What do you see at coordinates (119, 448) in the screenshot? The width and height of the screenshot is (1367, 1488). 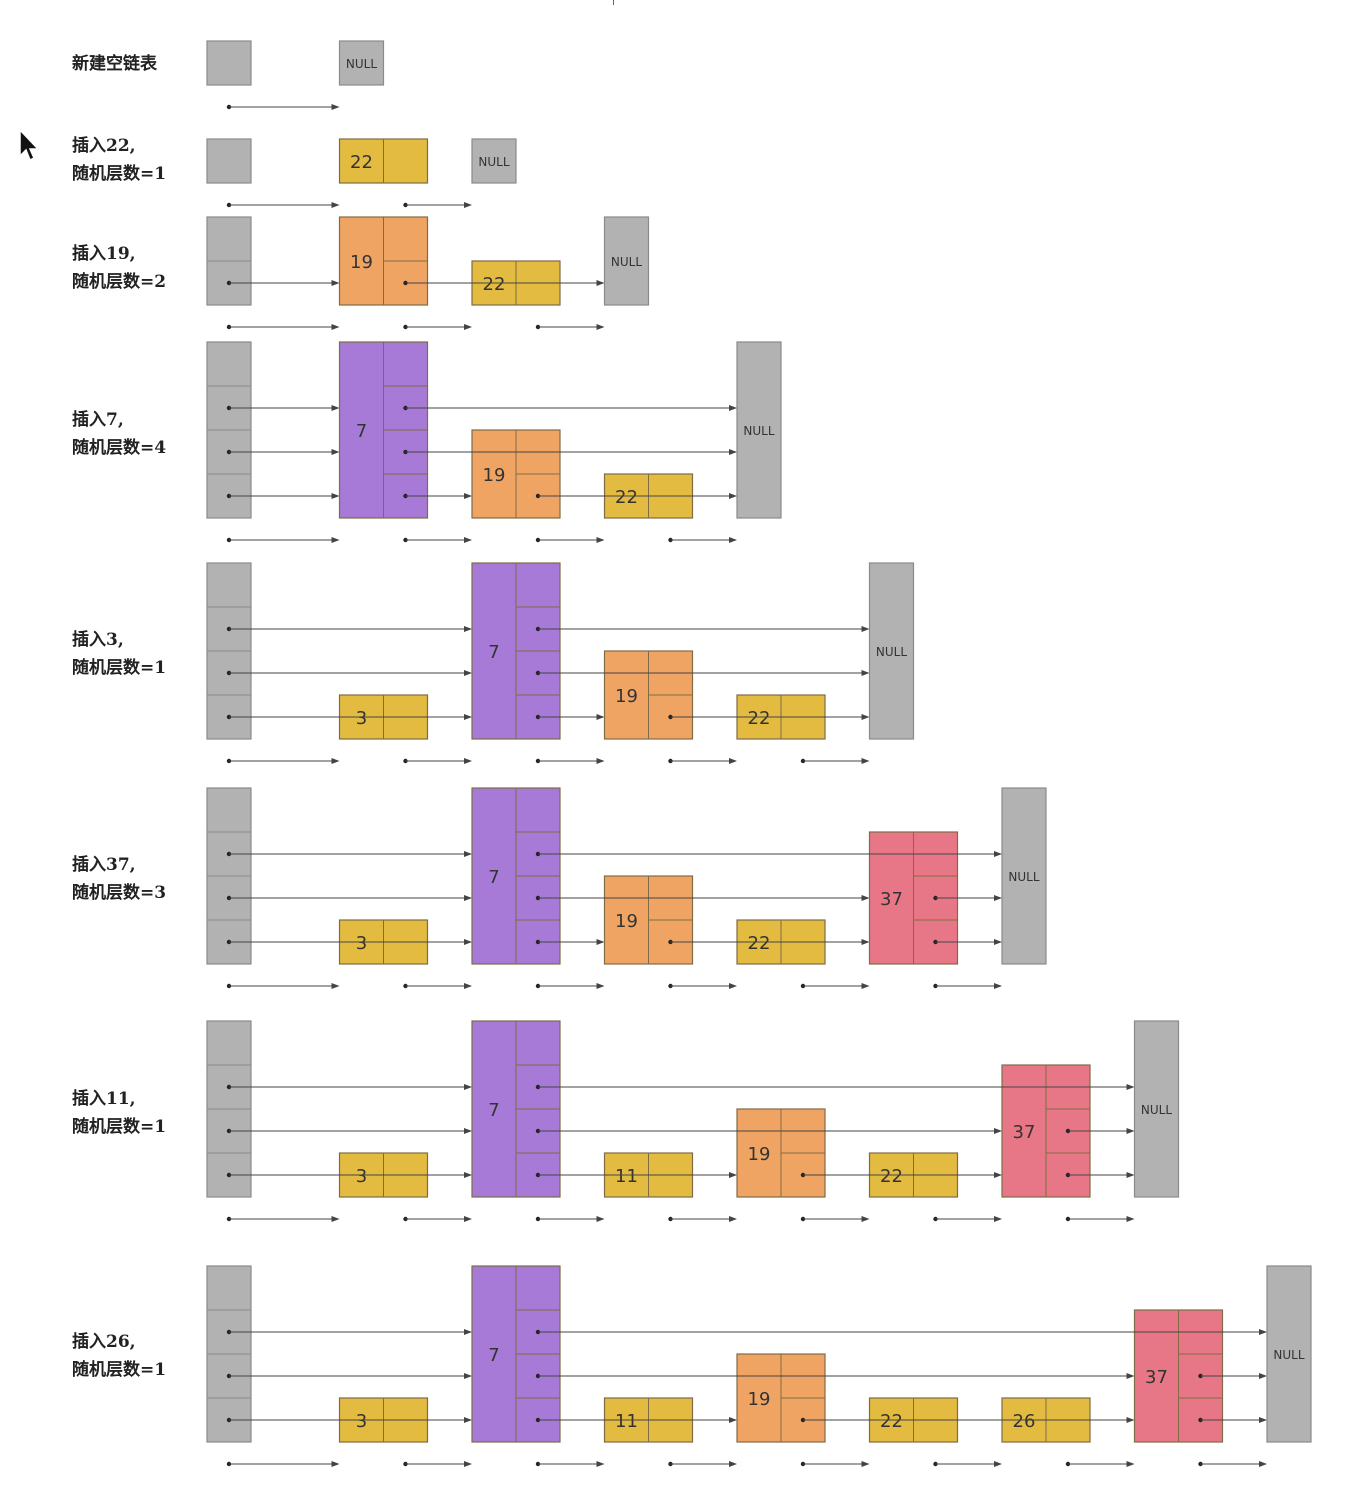 I see `row-label-line: 随机层数=4` at bounding box center [119, 448].